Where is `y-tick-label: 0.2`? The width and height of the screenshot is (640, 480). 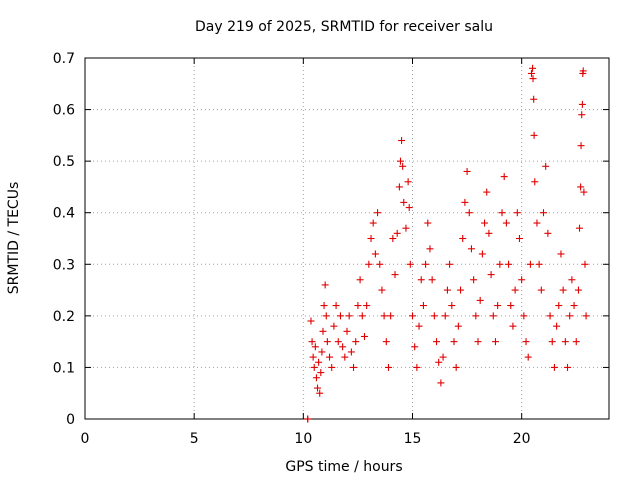
y-tick-label: 0.2 is located at coordinates (64, 317).